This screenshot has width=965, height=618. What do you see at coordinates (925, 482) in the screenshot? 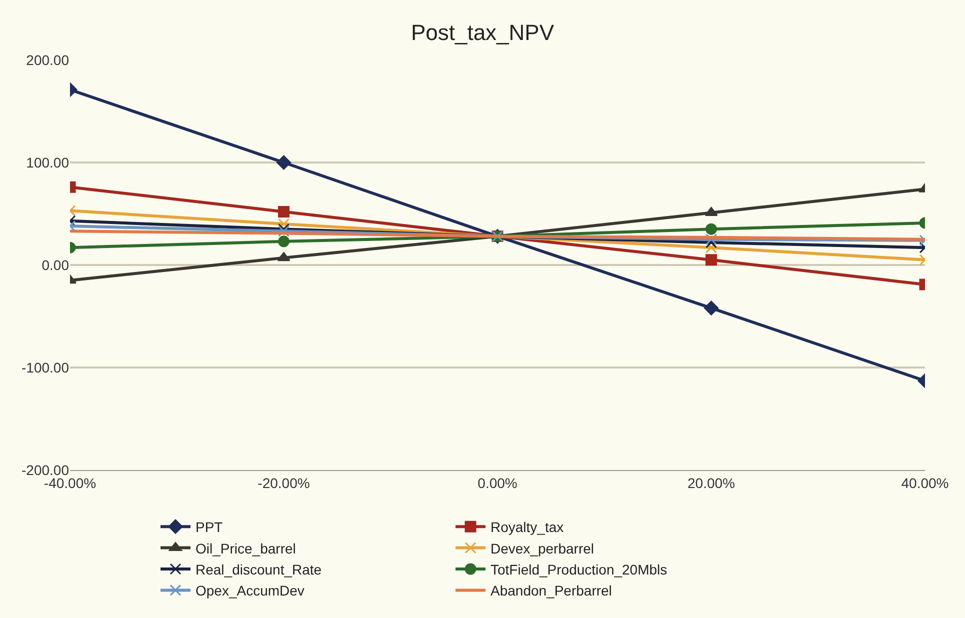
I see `x-tick-label: 40.00%` at bounding box center [925, 482].